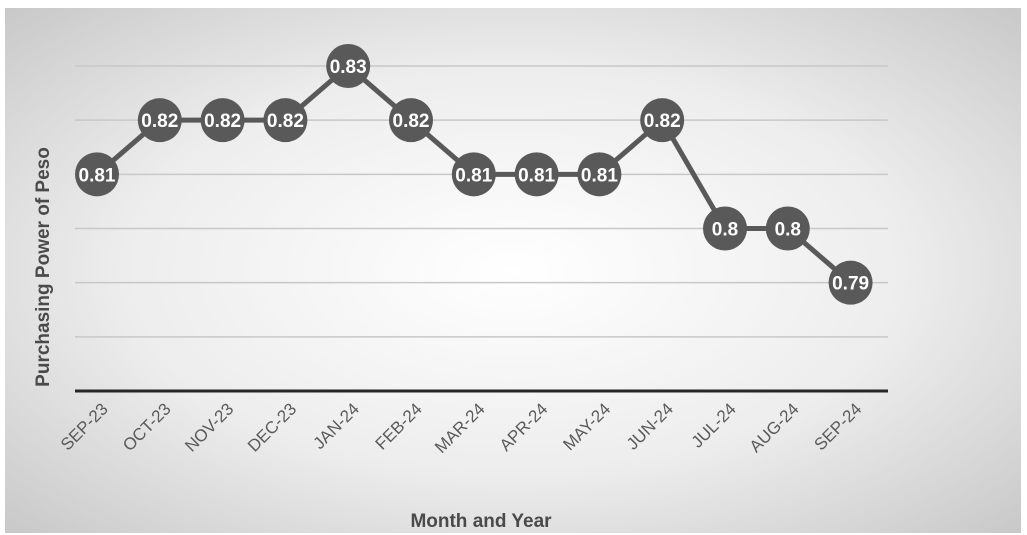 This screenshot has height=535, width=1027. I want to click on data-point: 0.83, so click(348, 66).